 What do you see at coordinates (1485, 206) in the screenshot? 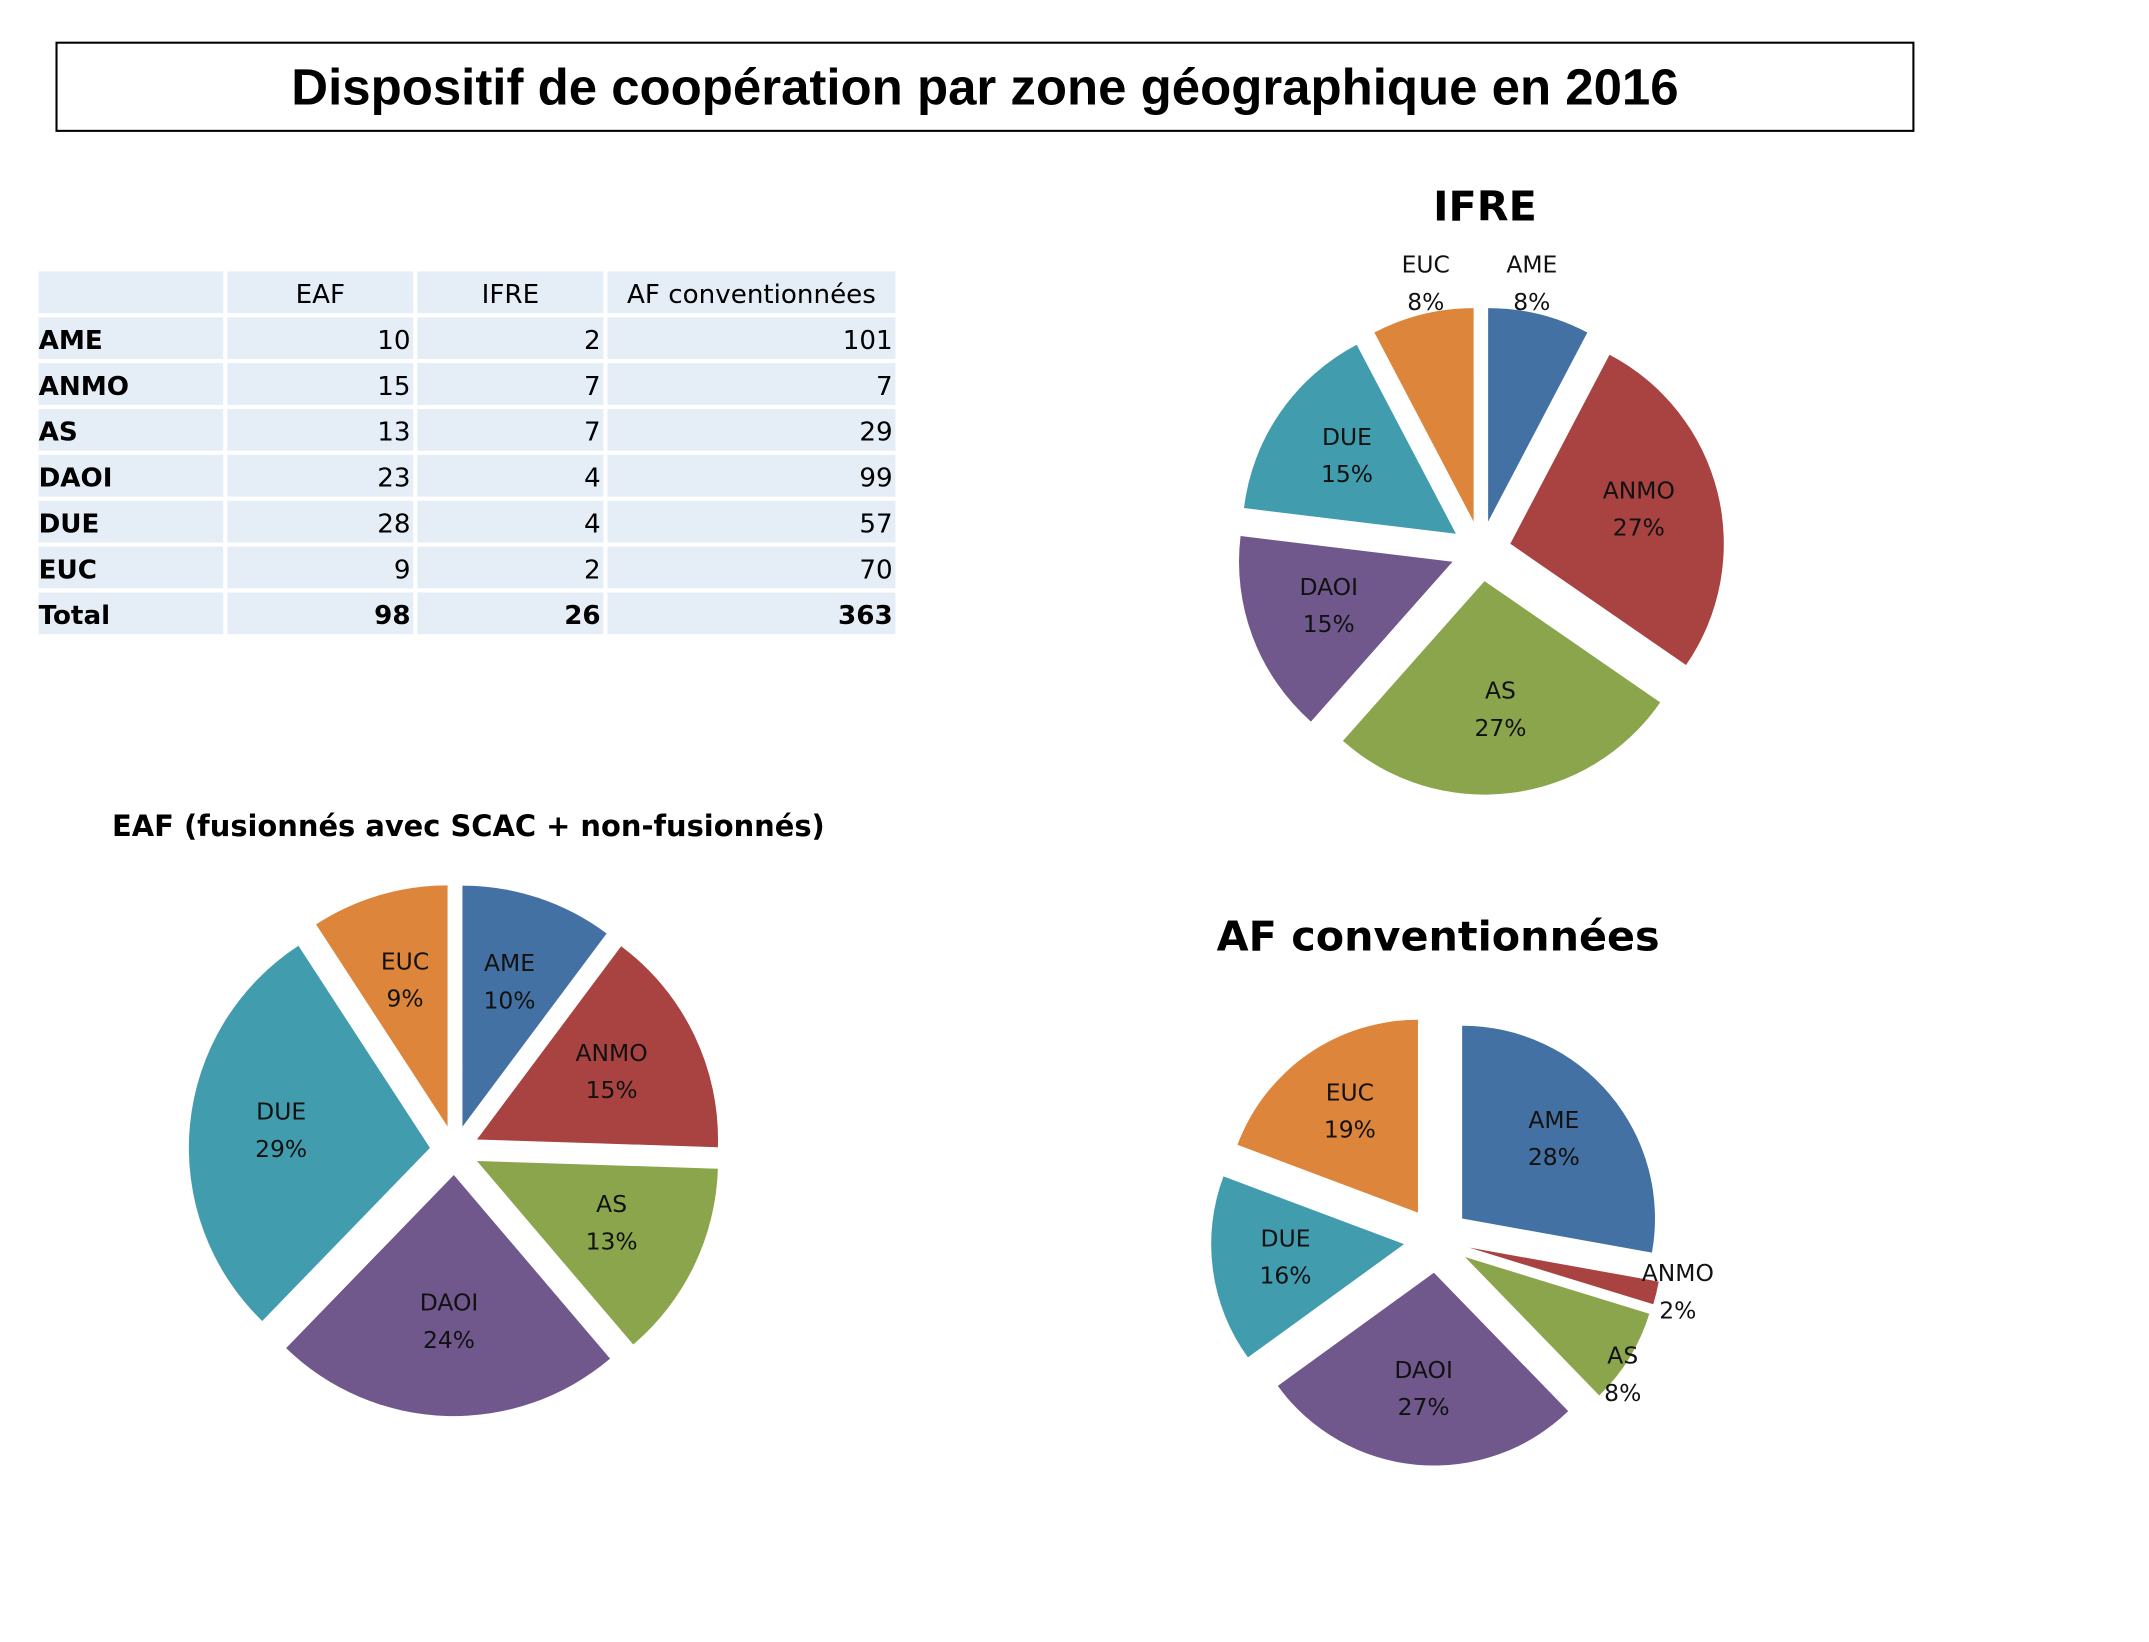
I see `chart-title-ifre: IFRE` at bounding box center [1485, 206].